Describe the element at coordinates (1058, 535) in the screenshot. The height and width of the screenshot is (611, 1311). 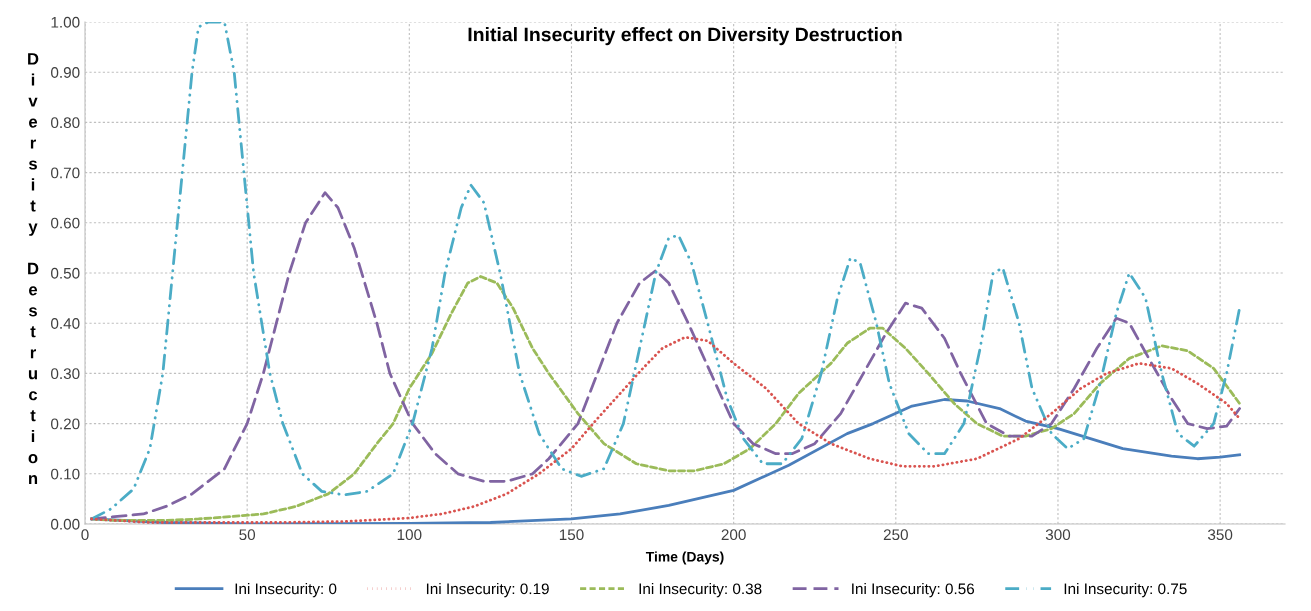
I see `x-tick-label: 300` at that location.